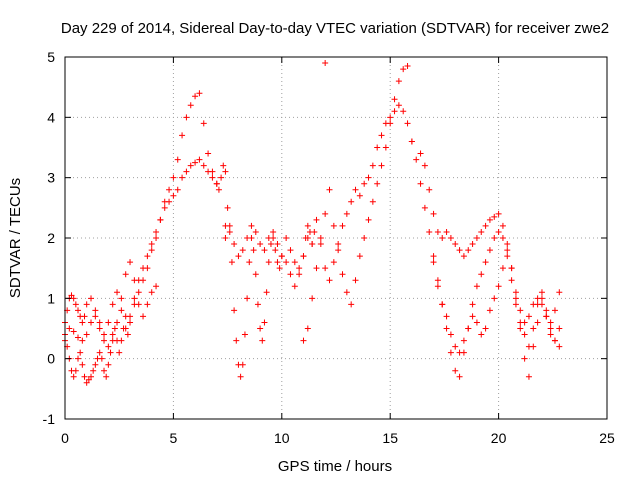  I want to click on series-zwe2-f, so click(355, 203).